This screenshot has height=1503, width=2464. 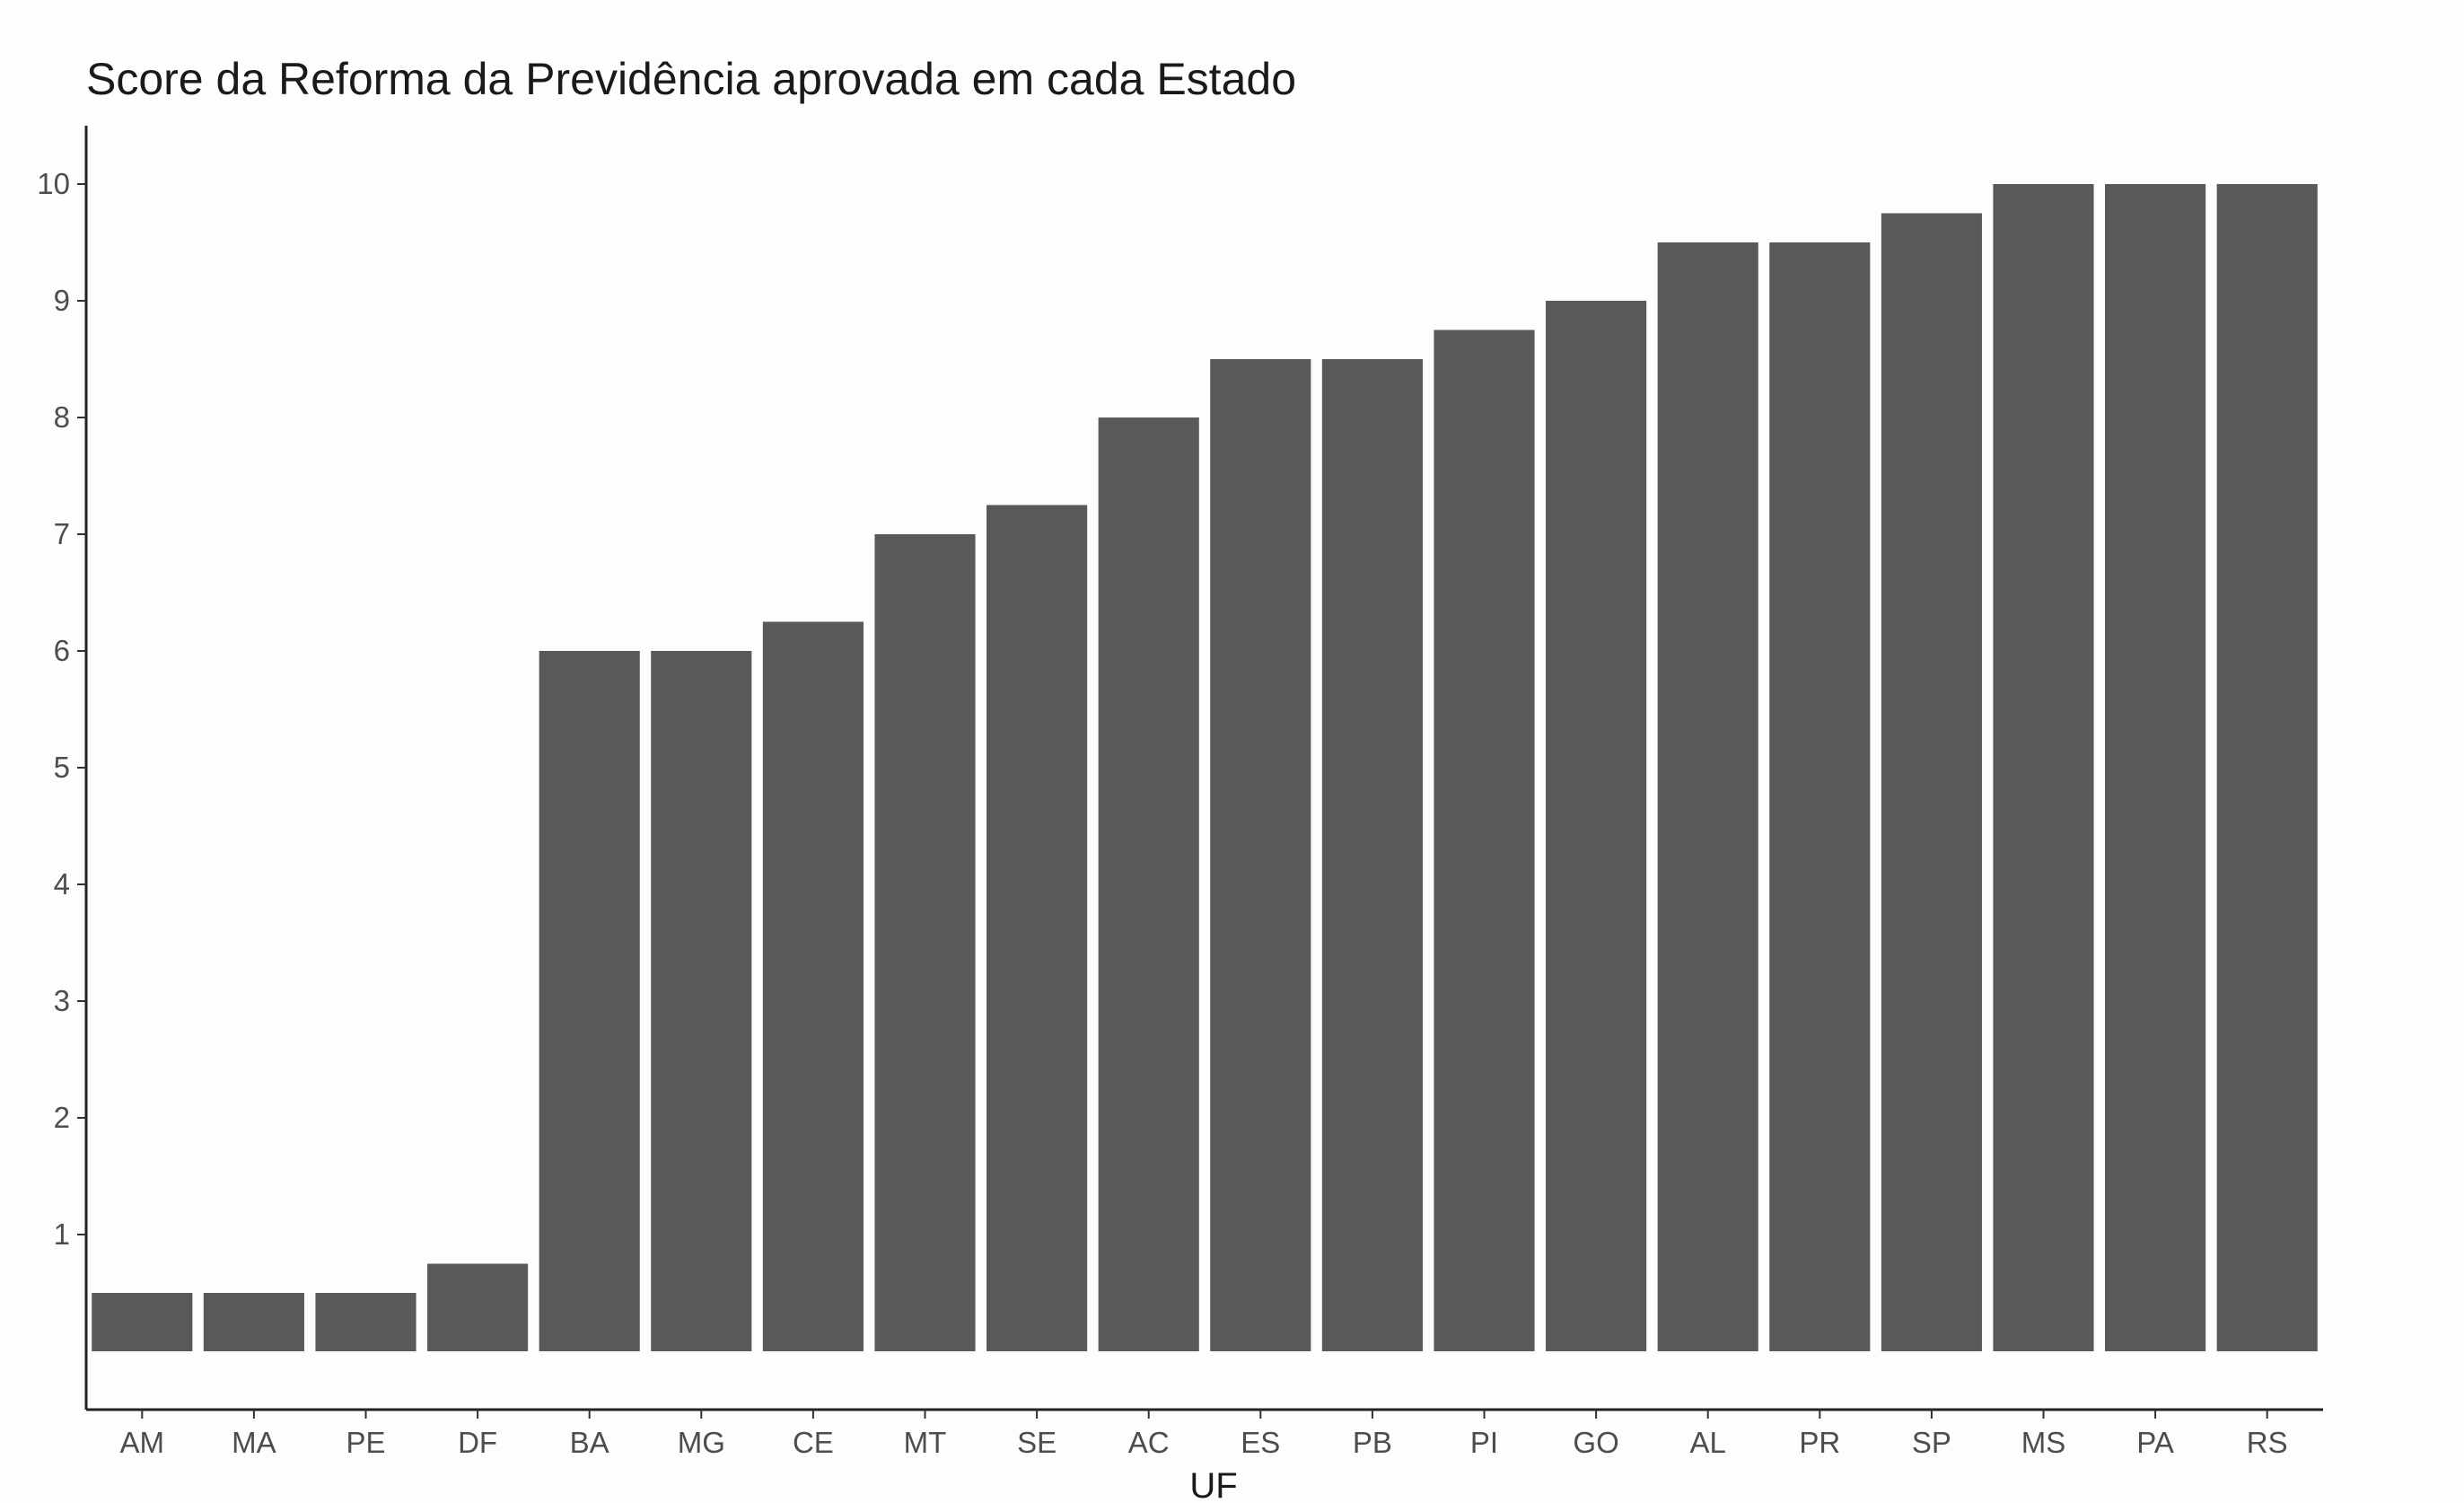 I want to click on x-tick-label: PB, so click(x=1372, y=1442).